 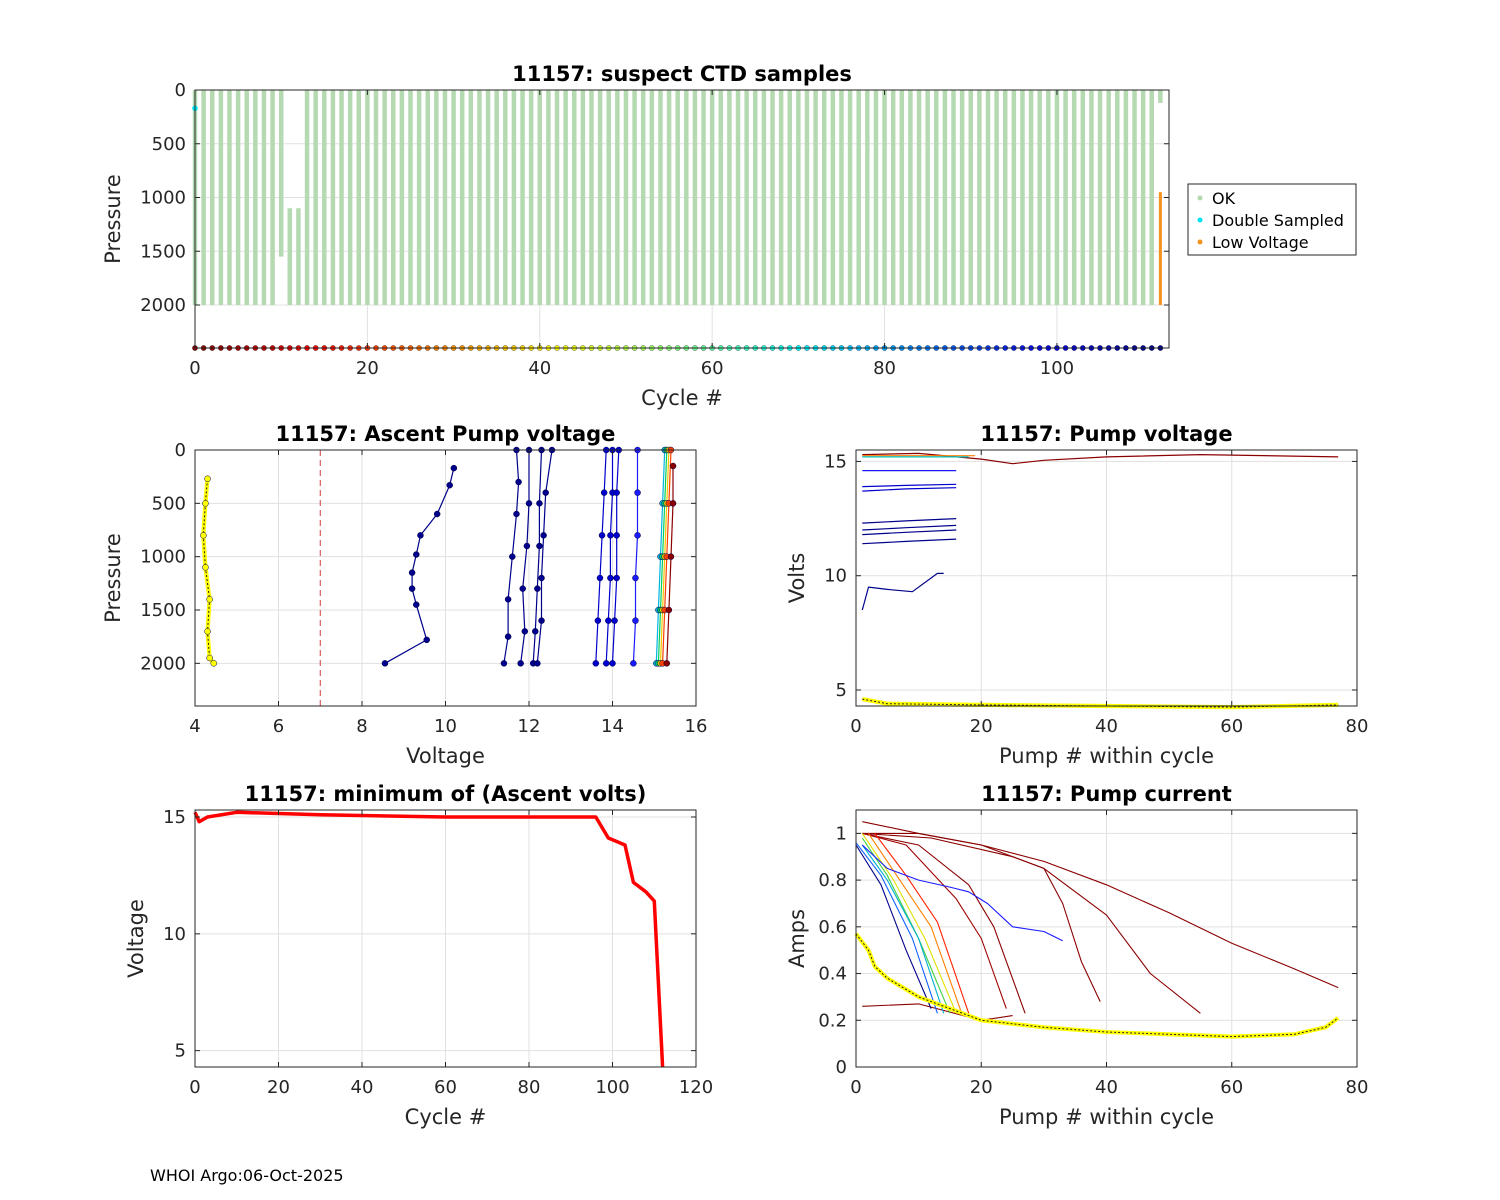 I want to click on ascent-xtick-label: 6, so click(x=278, y=726).